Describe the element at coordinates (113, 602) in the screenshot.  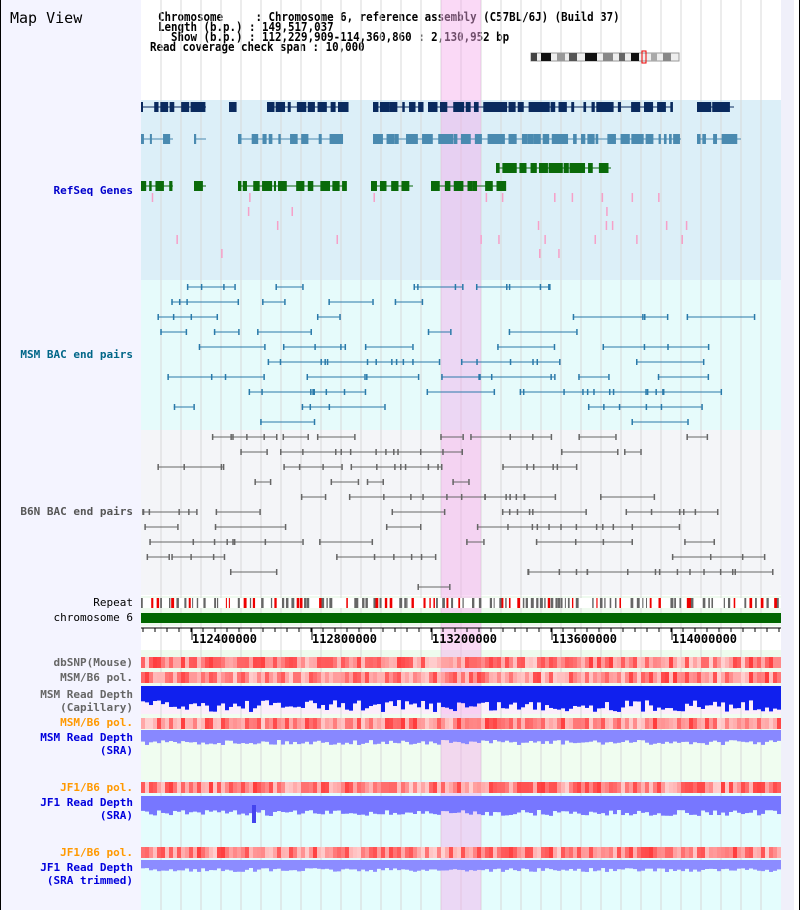
I see `track-label-repeat: Repeat` at that location.